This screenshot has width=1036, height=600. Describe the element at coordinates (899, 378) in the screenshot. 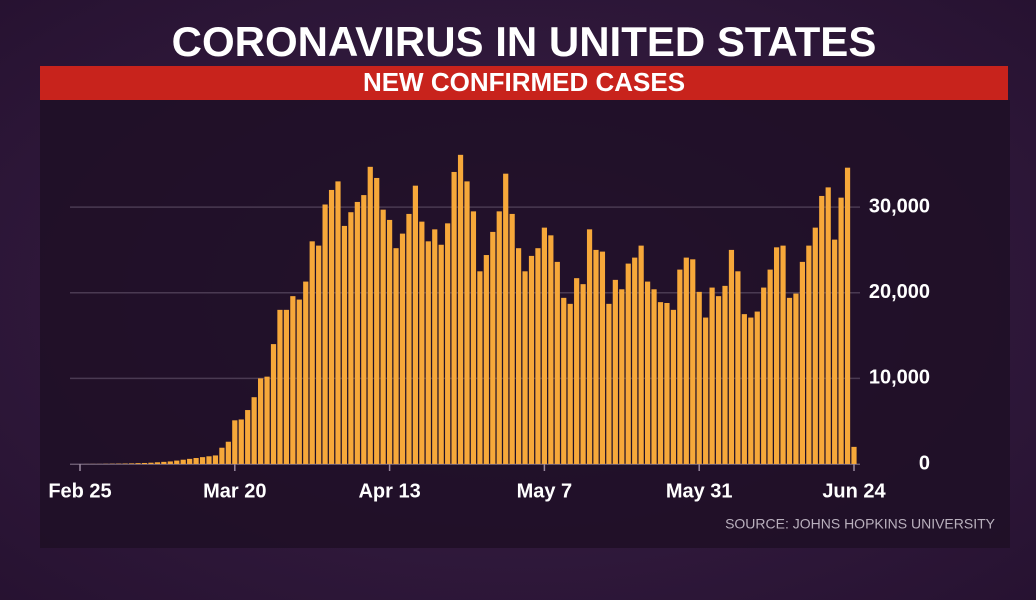

I see `y-tick-label: 10,000` at that location.